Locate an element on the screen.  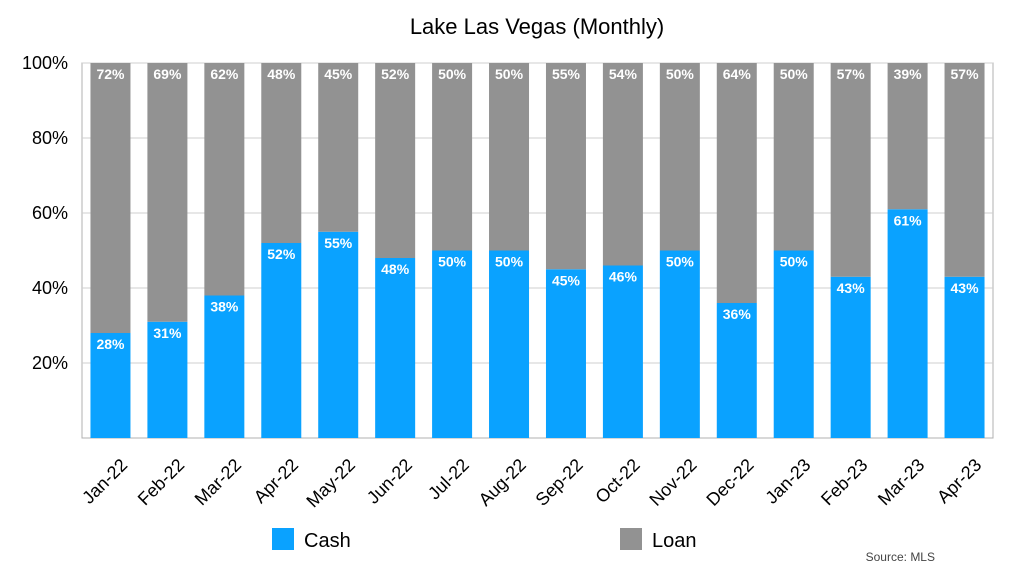
y-tick-label: 20% is located at coordinates (50, 363).